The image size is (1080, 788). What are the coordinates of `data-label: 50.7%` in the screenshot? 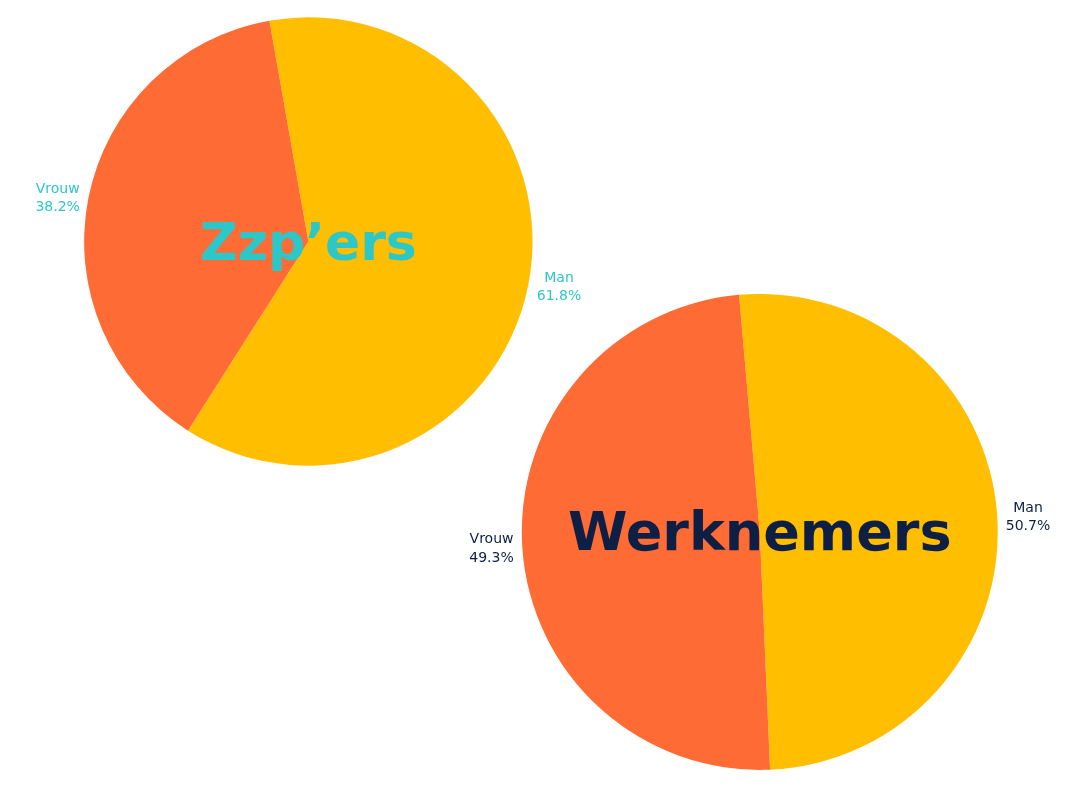 It's located at (1028, 525).